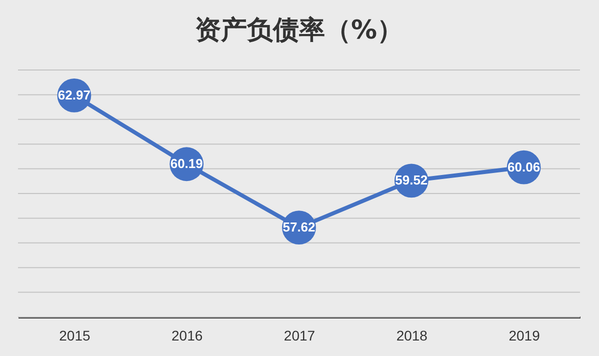 This screenshot has width=599, height=356. What do you see at coordinates (524, 336) in the screenshot?
I see `x-tick-label: 2019` at bounding box center [524, 336].